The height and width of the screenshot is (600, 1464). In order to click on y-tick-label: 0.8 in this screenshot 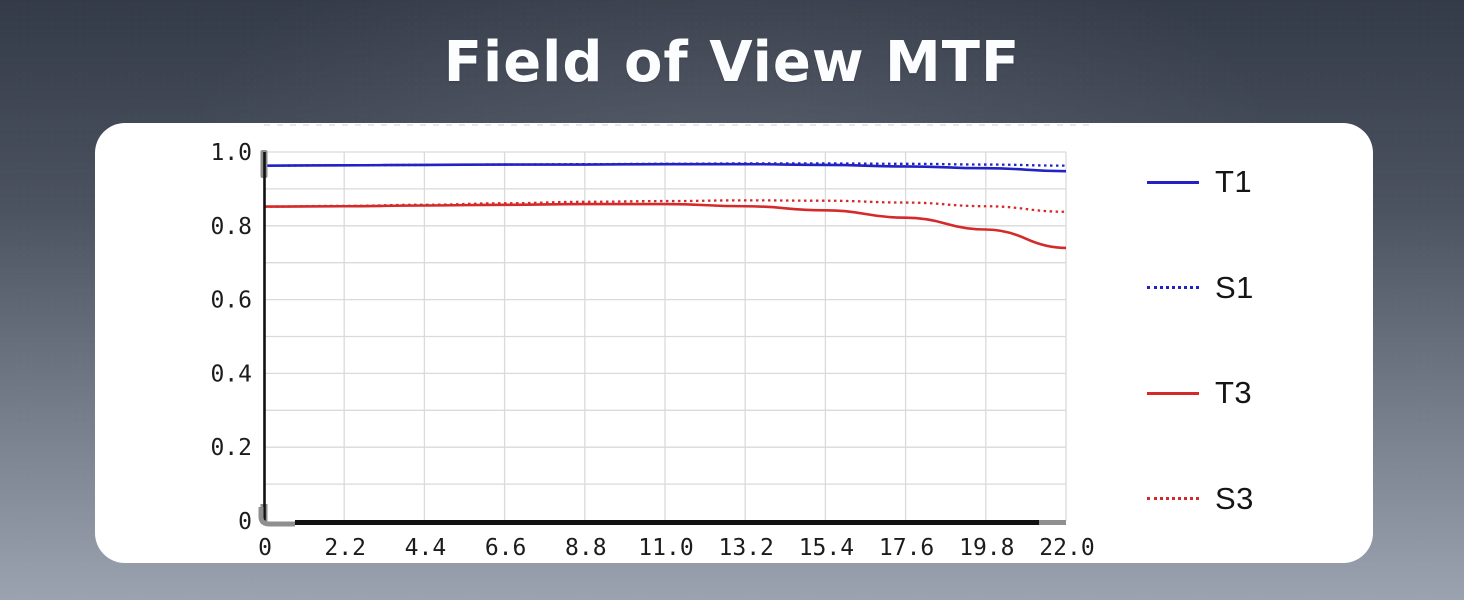, I will do `click(231, 227)`.